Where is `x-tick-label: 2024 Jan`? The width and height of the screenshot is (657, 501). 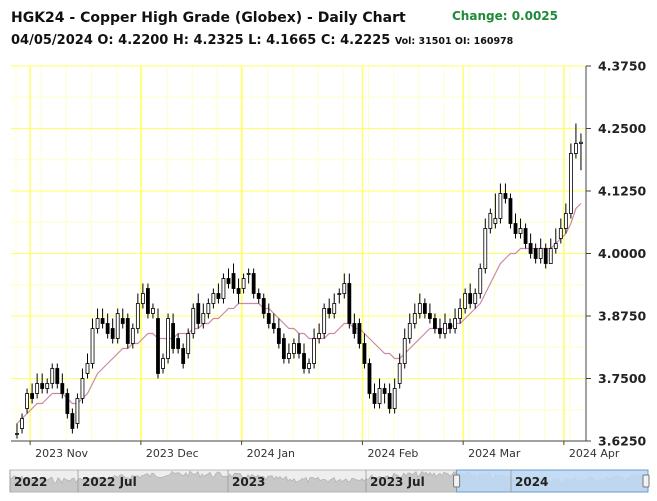 x-tick-label: 2024 Jan is located at coordinates (271, 453).